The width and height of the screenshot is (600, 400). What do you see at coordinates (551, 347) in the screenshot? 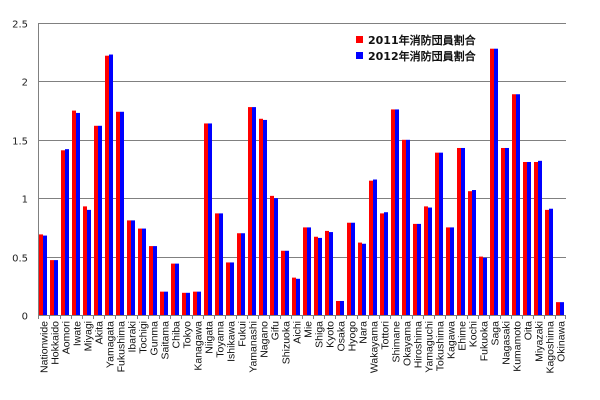
I see `x-tick-label: Kagoshima` at bounding box center [551, 347].